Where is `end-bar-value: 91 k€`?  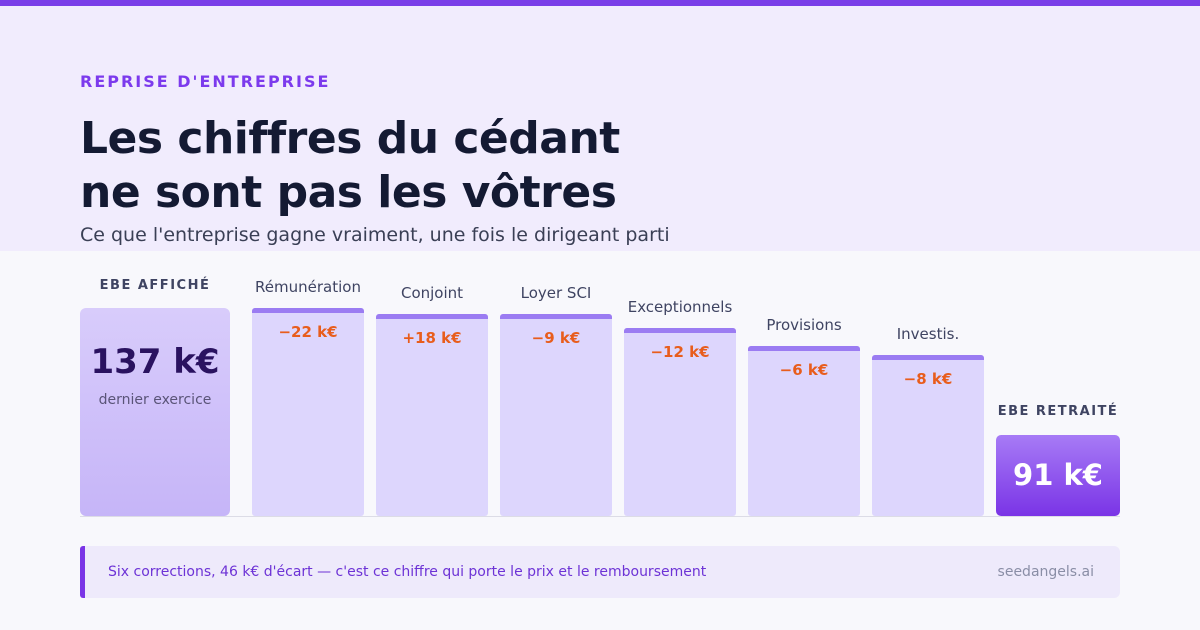
end-bar-value: 91 k€ is located at coordinates (1058, 475).